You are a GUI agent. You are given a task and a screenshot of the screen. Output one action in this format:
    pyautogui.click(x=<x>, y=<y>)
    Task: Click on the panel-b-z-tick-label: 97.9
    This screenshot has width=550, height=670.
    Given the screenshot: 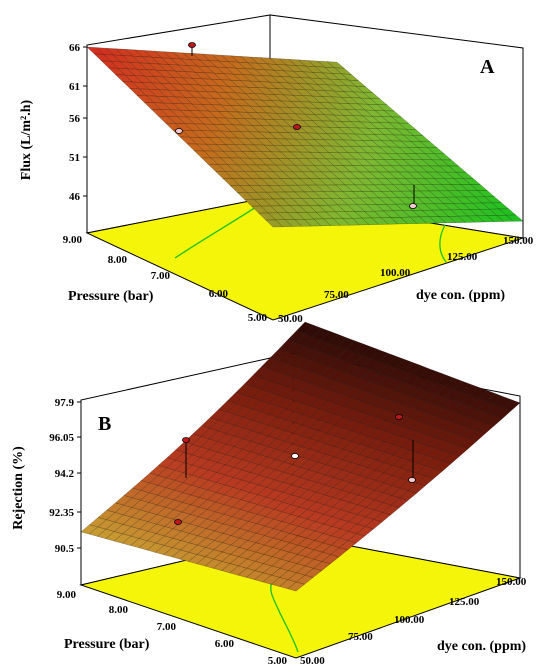 What is the action you would take?
    pyautogui.click(x=65, y=403)
    